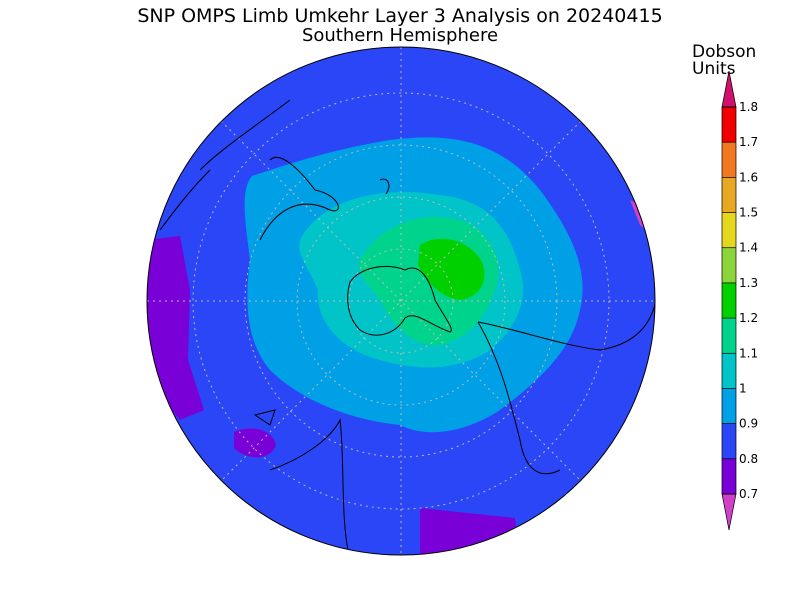 This screenshot has width=800, height=600. What do you see at coordinates (748, 248) in the screenshot?
I see `colorbar-tick-label: 1.4` at bounding box center [748, 248].